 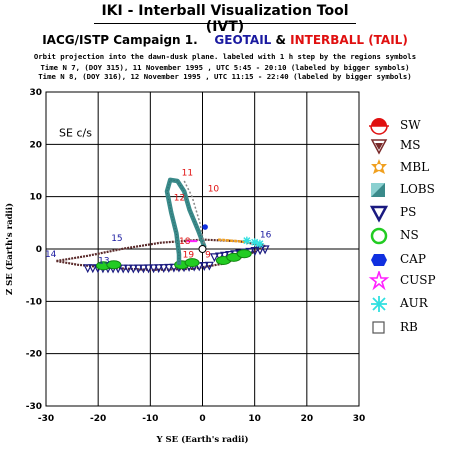 I want to click on legend-label-lobs: LOBS, so click(x=417, y=189).